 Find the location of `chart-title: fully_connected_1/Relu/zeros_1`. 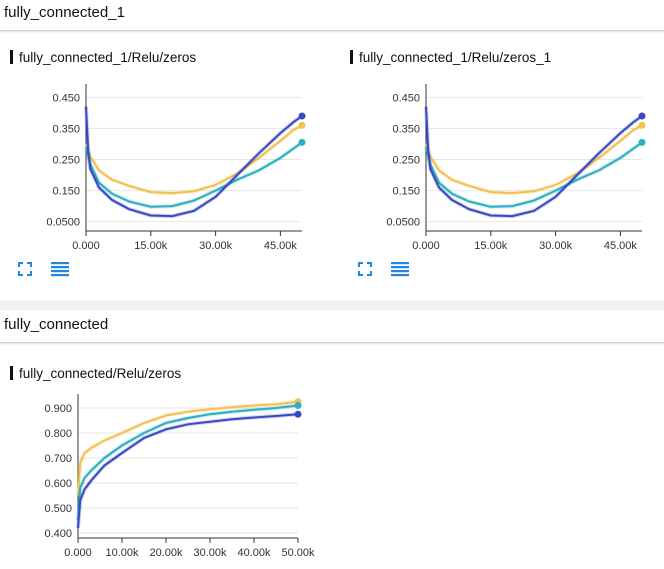

chart-title: fully_connected_1/Relu/zeros_1 is located at coordinates (450, 57).